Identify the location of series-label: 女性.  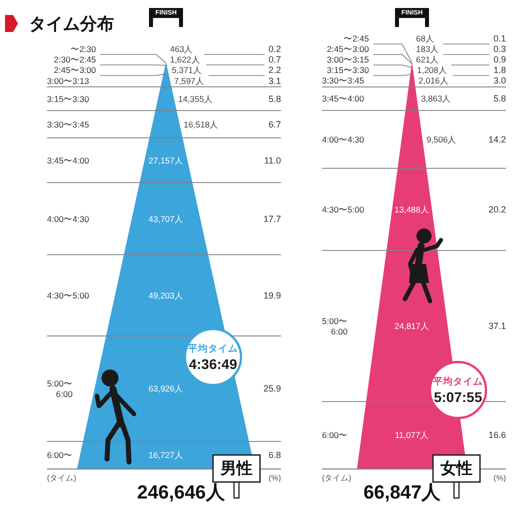
(456, 469).